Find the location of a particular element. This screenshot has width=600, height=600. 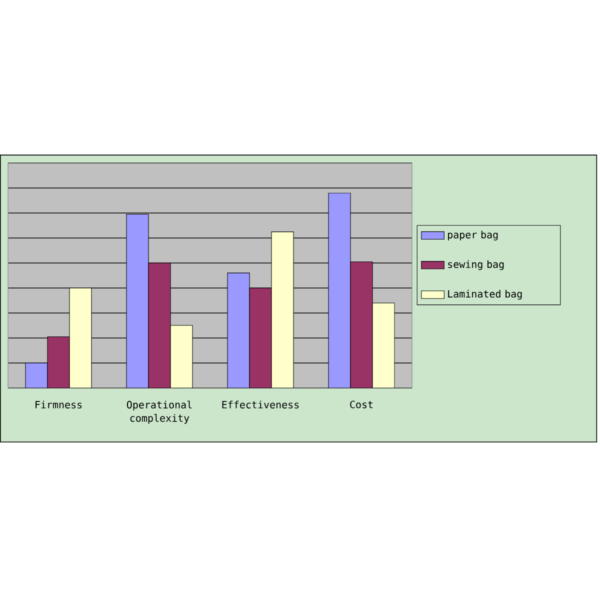

legend-label: paper bag is located at coordinates (473, 235).